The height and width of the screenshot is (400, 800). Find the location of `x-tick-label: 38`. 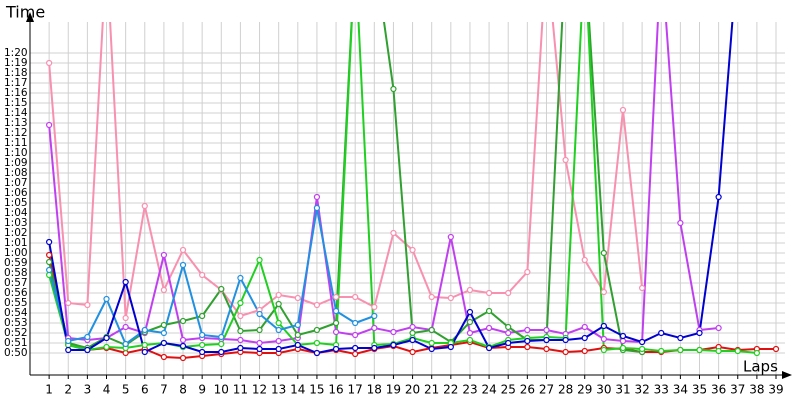

x-tick-label: 38 is located at coordinates (756, 390).